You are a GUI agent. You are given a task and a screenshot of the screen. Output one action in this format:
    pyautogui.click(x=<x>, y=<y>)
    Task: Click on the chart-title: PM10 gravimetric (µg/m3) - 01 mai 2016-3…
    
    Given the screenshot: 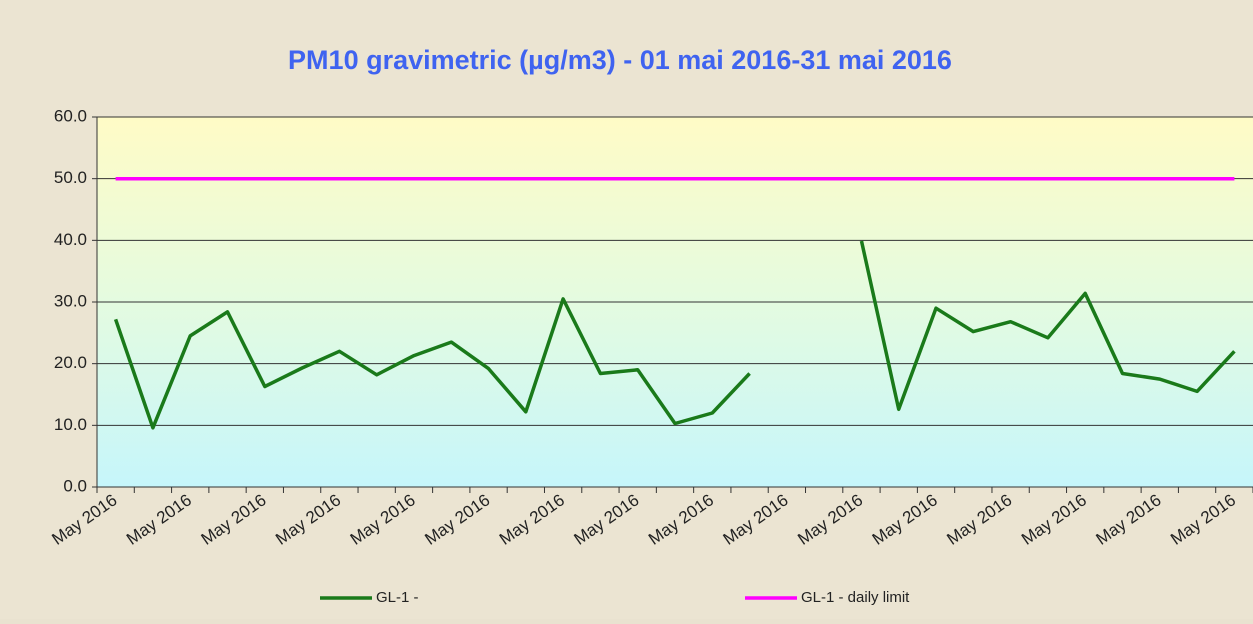 What is the action you would take?
    pyautogui.click(x=620, y=60)
    